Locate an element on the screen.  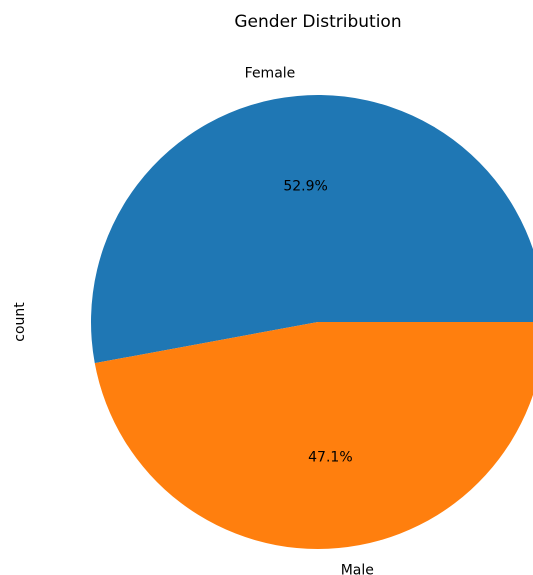
percent-label: 52.9% is located at coordinates (305, 186).